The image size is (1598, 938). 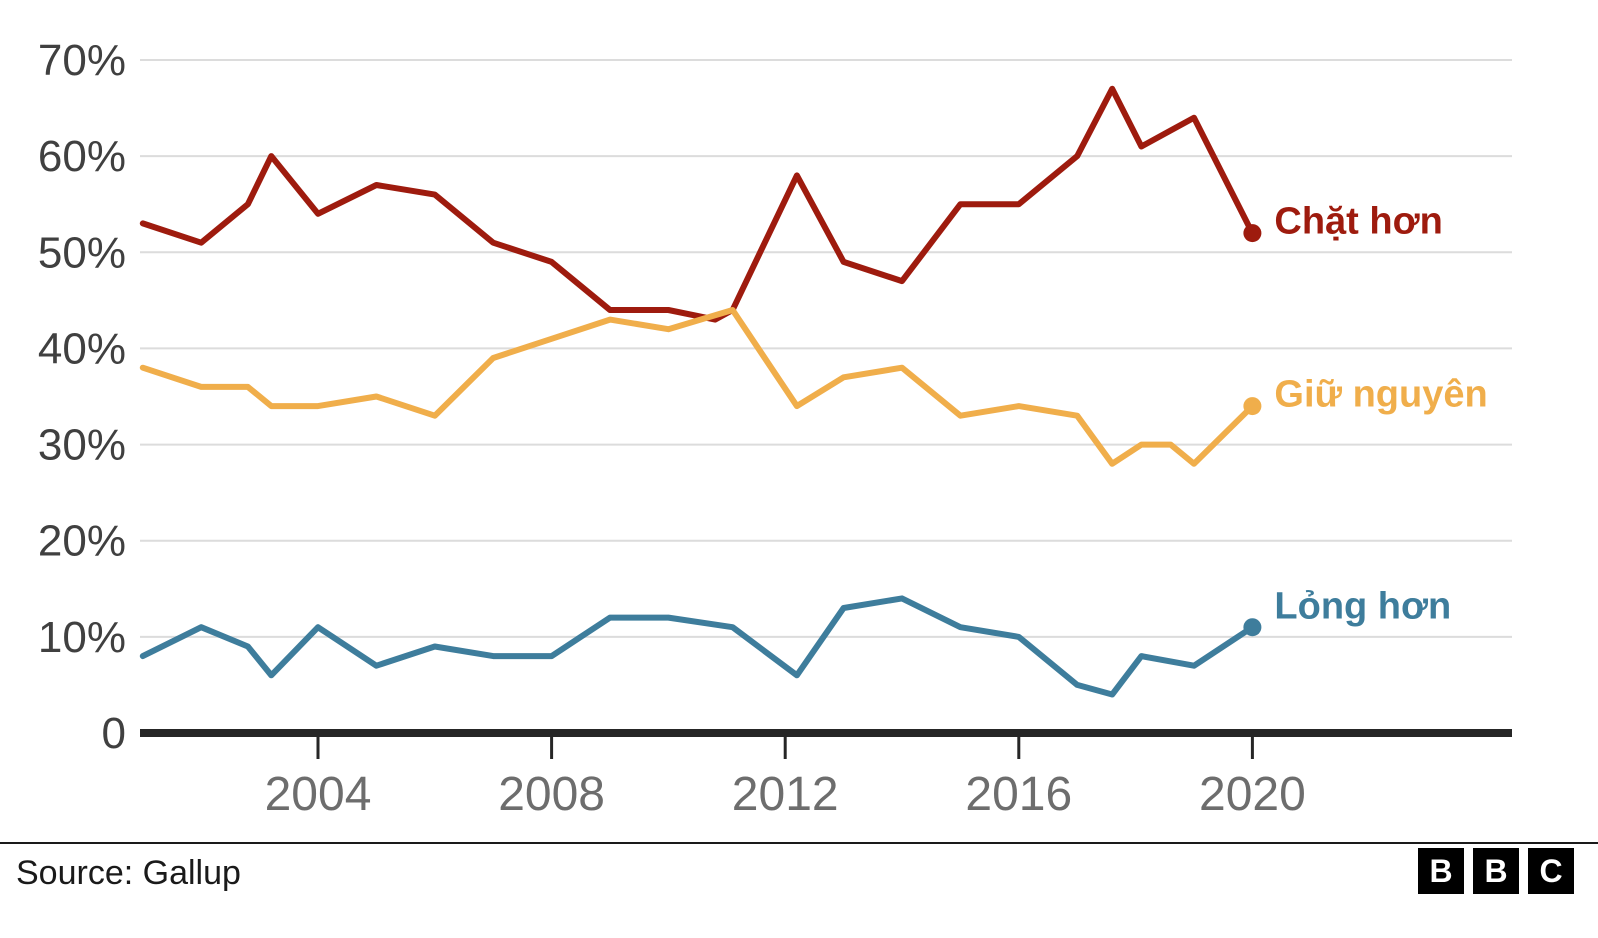 What do you see at coordinates (1363, 606) in the screenshot?
I see `series-label-long-hon: Lỏng hơn` at bounding box center [1363, 606].